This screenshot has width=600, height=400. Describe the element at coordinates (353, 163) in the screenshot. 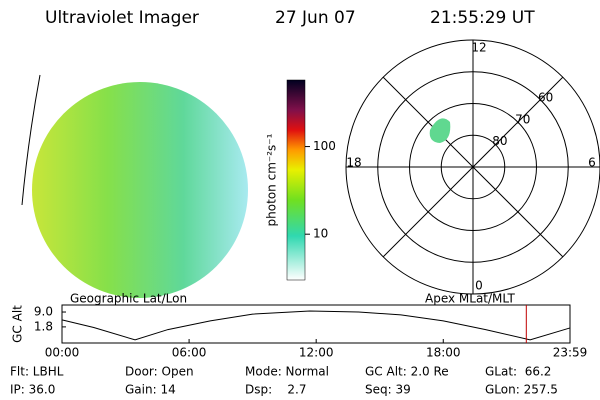

I see `mlt-label: 18` at that location.